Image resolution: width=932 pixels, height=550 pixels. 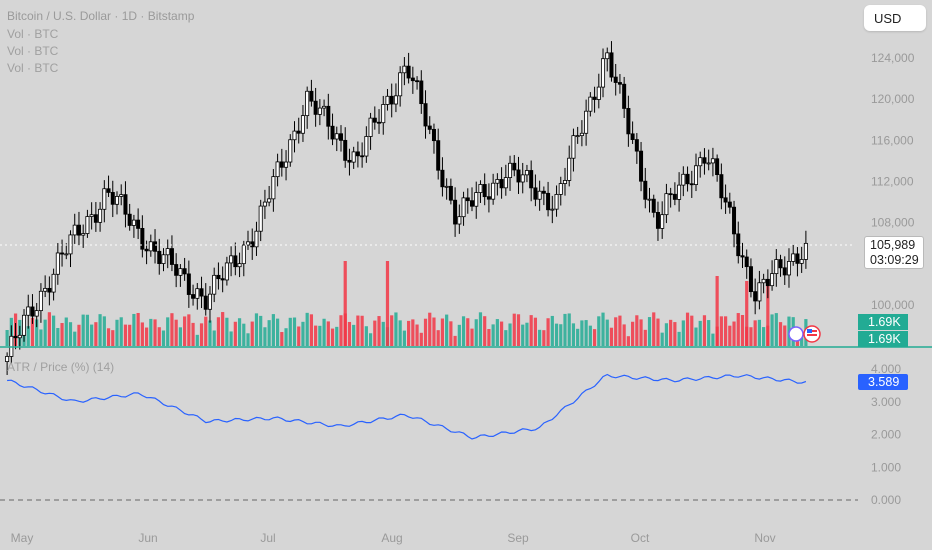 I want to click on time-tick-label: Jul, so click(x=267, y=538).